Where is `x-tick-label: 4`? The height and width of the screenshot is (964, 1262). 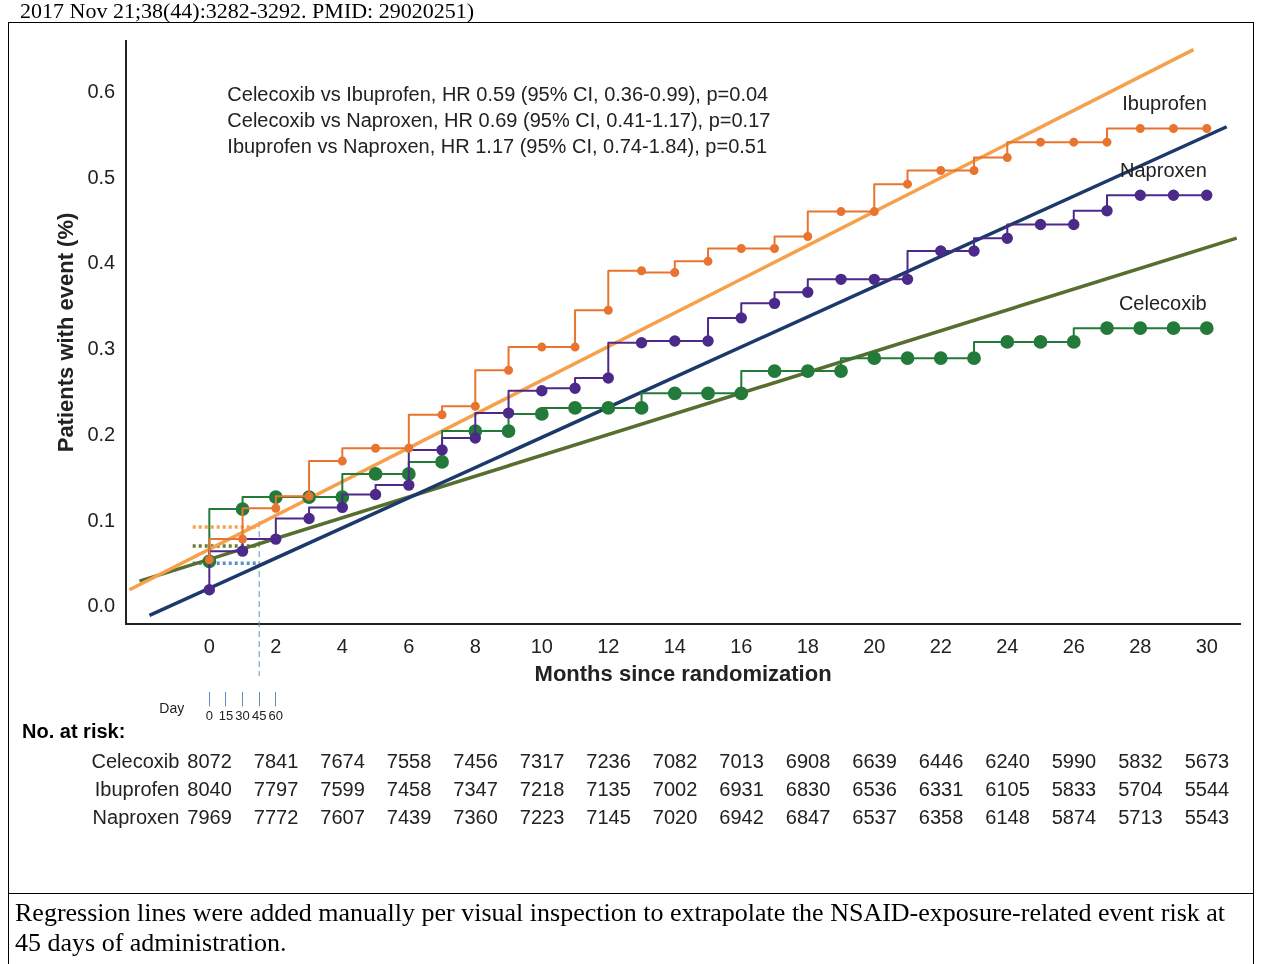
x-tick-label: 4 is located at coordinates (342, 645).